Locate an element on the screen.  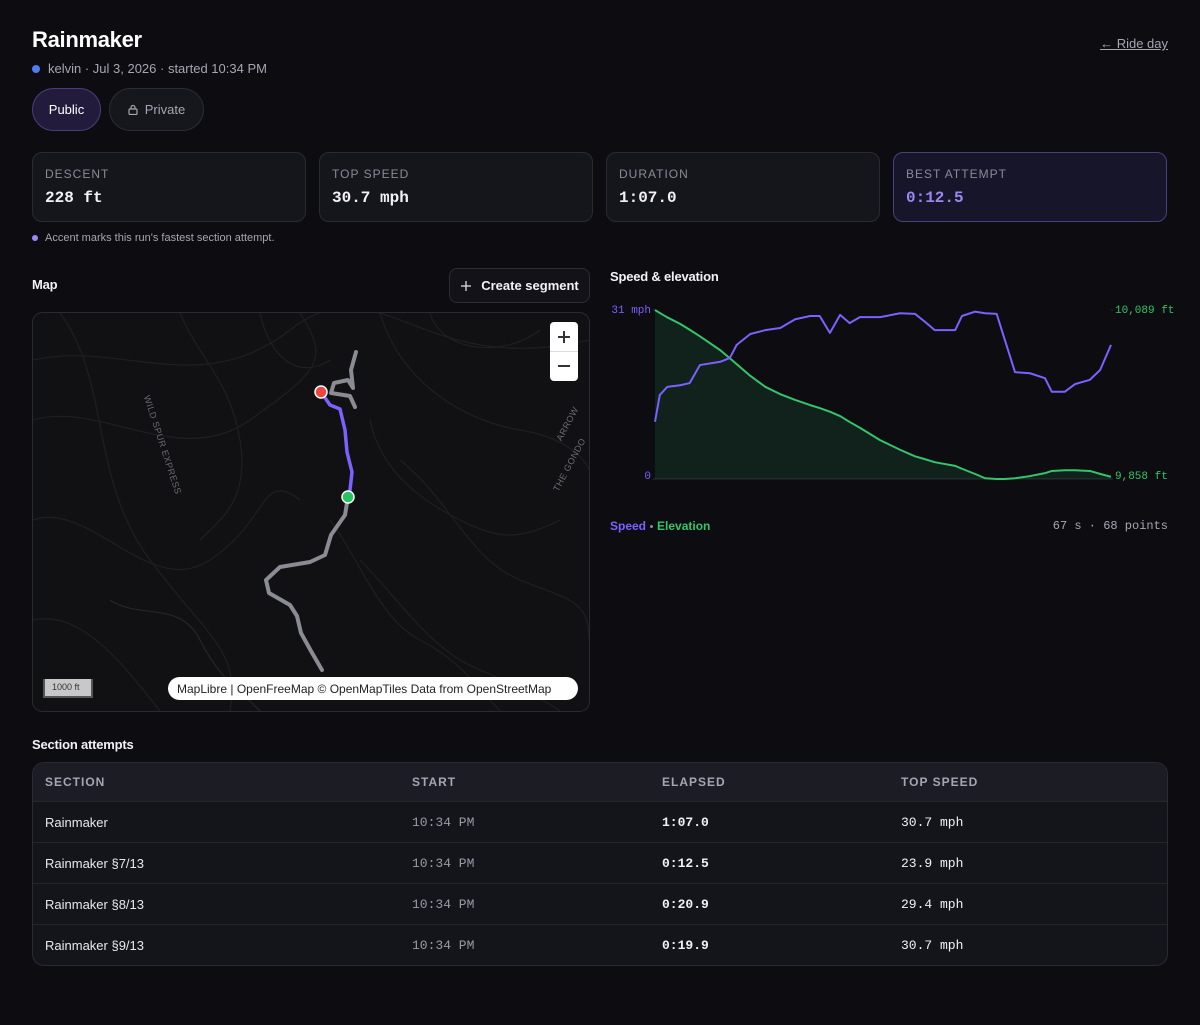
table-cell: Rainmaker is located at coordinates (76, 822).